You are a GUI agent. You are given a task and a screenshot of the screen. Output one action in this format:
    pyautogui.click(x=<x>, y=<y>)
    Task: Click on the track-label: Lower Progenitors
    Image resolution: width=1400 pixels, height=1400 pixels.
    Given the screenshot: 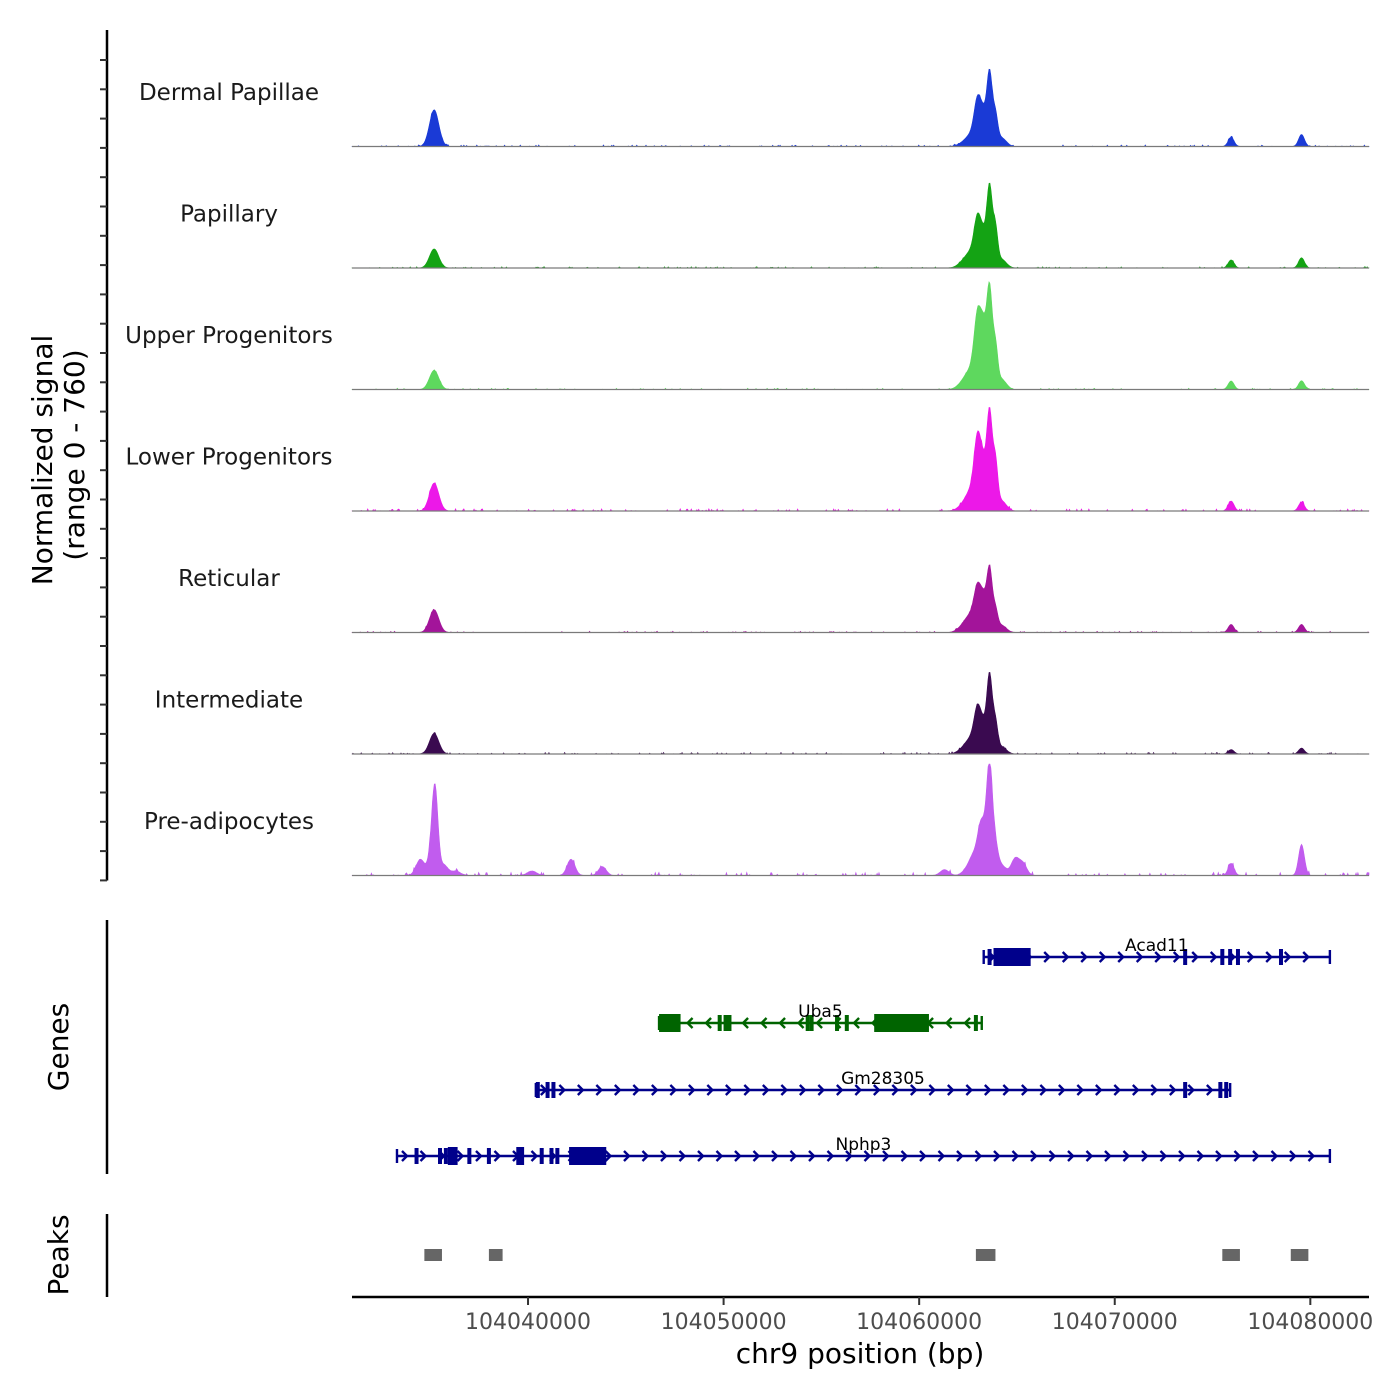 What is the action you would take?
    pyautogui.click(x=229, y=458)
    